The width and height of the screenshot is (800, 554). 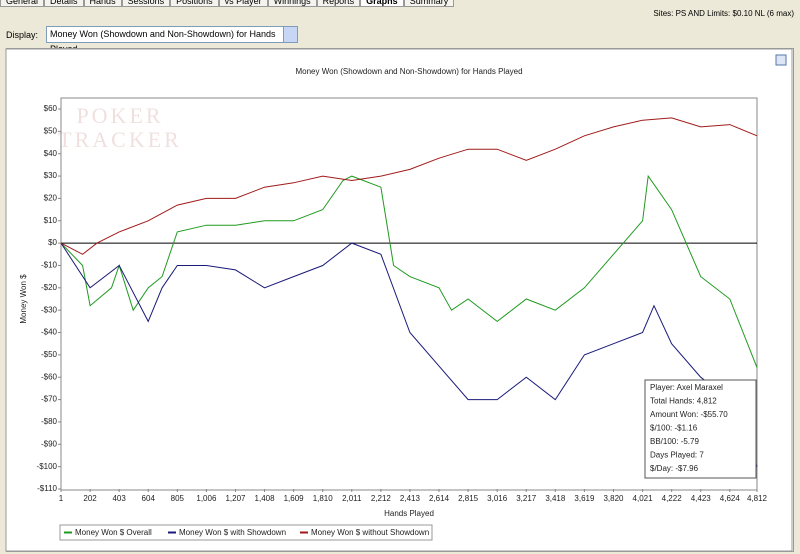 I want to click on x-tick-label: 403, so click(x=119, y=498).